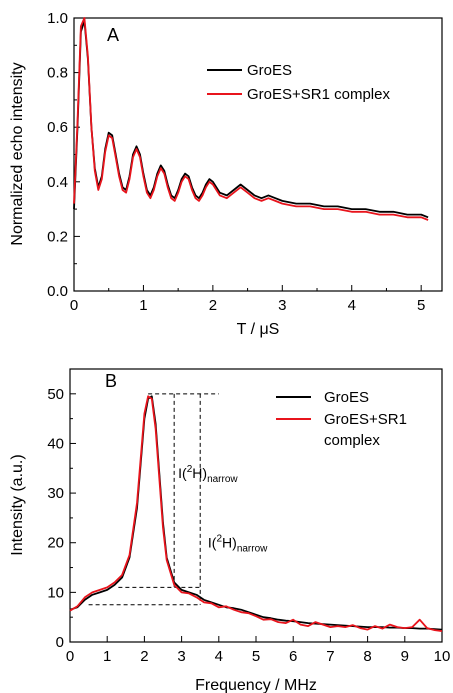 The image size is (453, 693). I want to click on panel-b-reference-lines, so click(153, 499).